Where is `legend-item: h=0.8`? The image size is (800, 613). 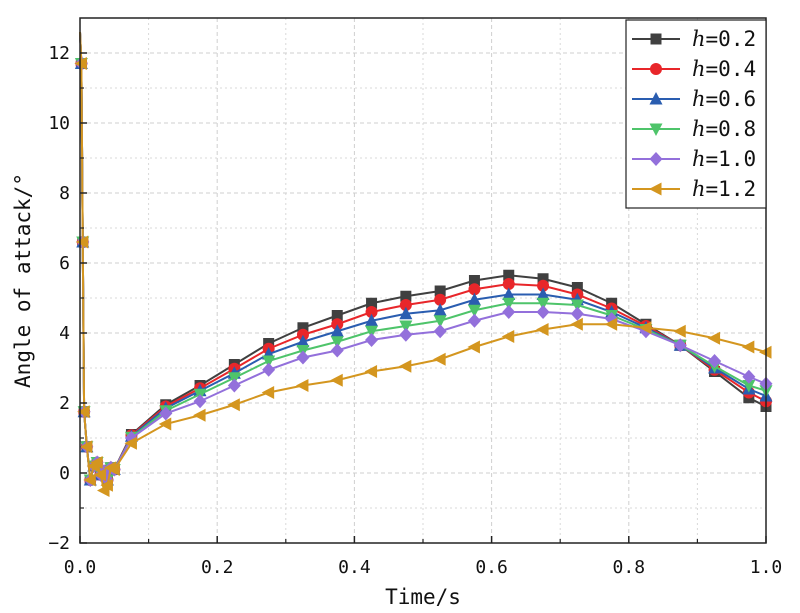 legend-item: h=0.8 is located at coordinates (694, 129).